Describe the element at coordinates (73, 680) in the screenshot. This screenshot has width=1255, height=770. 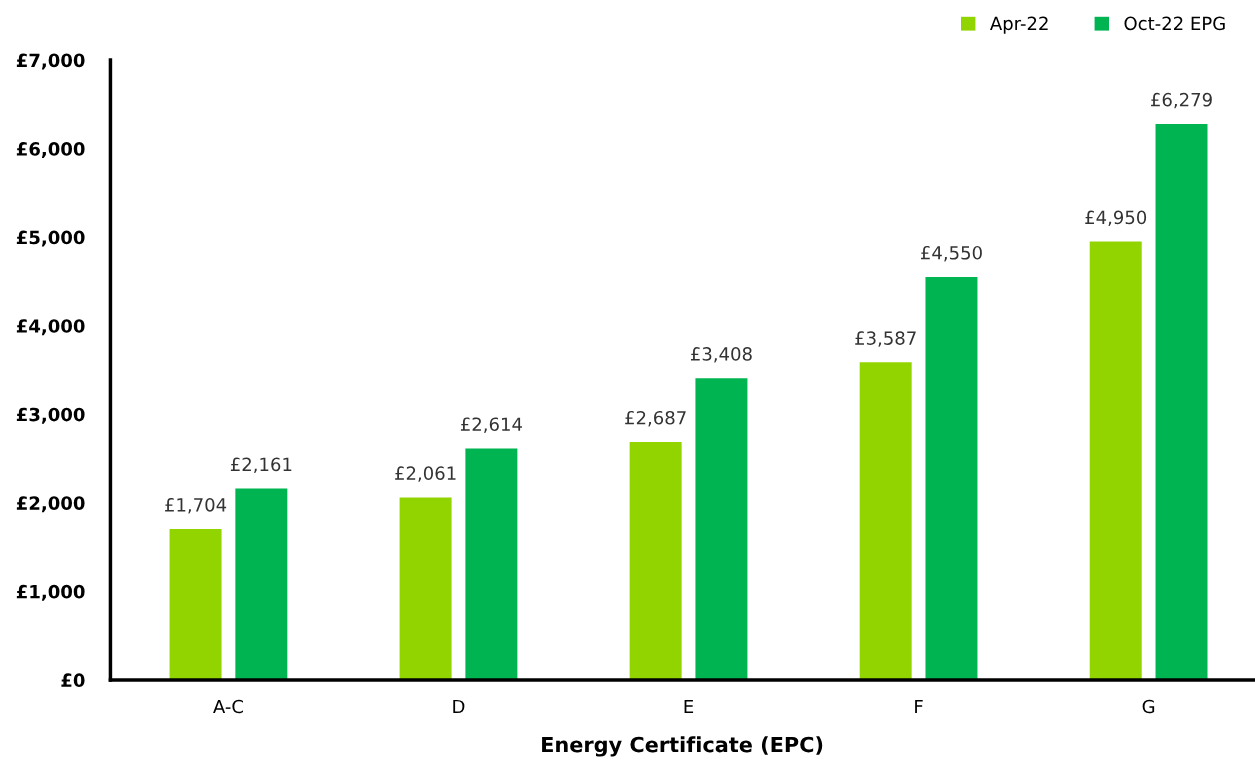
I see `y-tick-label: £0` at that location.